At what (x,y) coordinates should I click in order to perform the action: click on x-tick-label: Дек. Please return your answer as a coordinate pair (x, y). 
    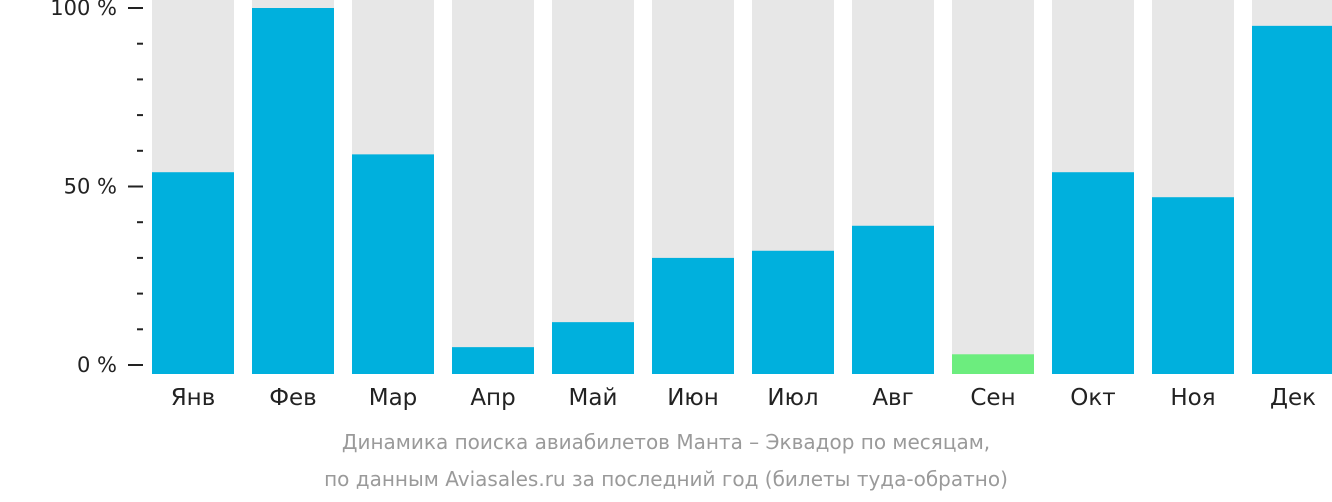
    Looking at the image, I should click on (1293, 398).